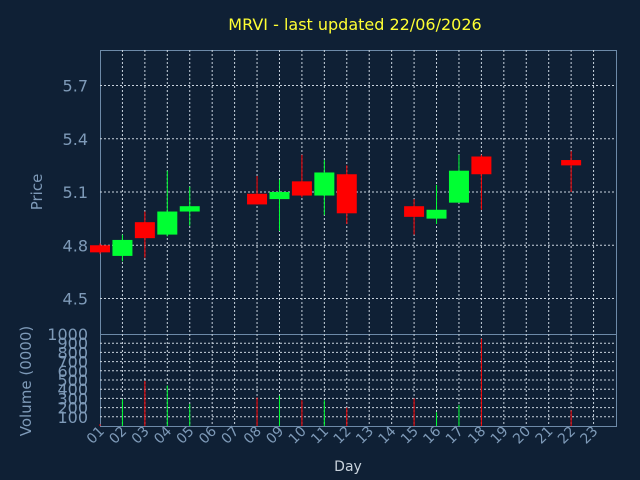 The height and width of the screenshot is (480, 640). I want to click on price-axis-label: Price, so click(37, 192).